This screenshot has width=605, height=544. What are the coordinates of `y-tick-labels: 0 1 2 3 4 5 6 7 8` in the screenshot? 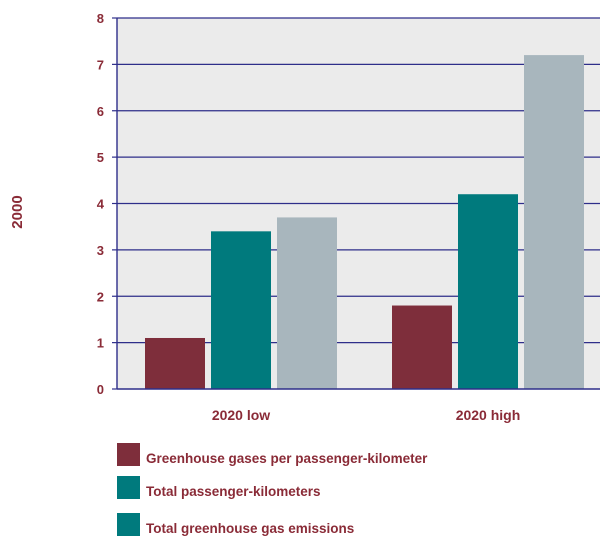 It's located at (101, 204).